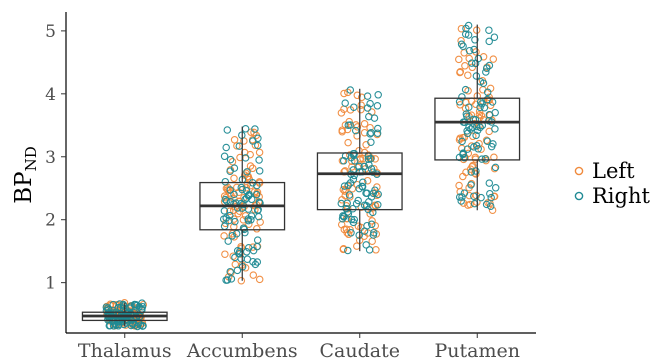 The width and height of the screenshot is (665, 363). I want to click on x-tick-label: Caudate, so click(360, 351).